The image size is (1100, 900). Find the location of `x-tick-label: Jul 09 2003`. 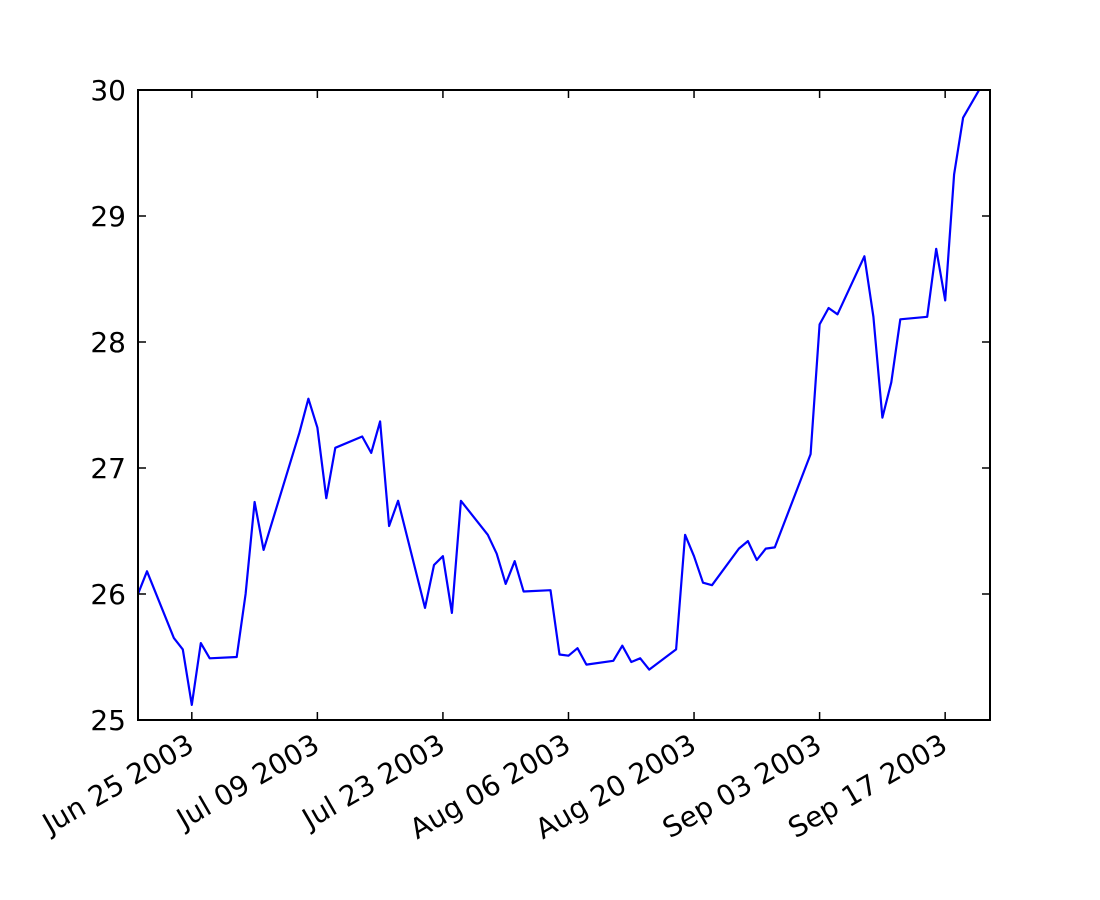

x-tick-label: Jul 09 2003 is located at coordinates (246, 781).